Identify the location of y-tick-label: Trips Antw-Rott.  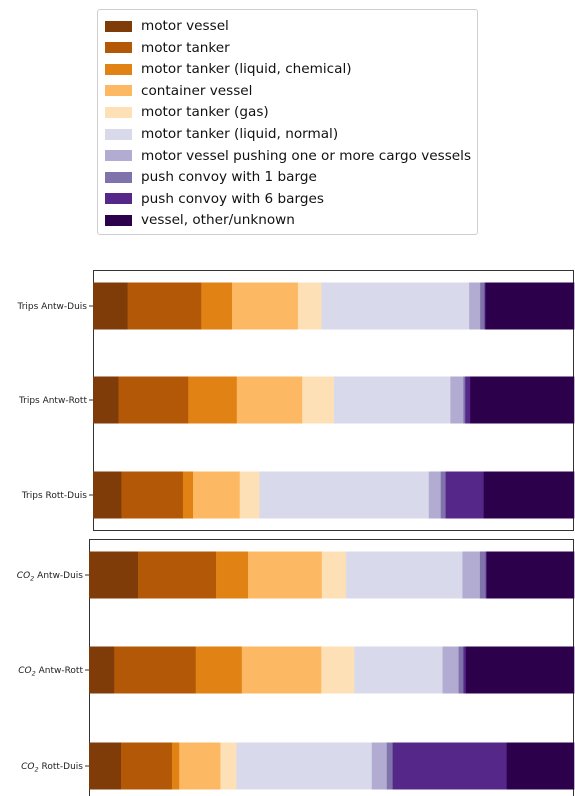
(53, 401).